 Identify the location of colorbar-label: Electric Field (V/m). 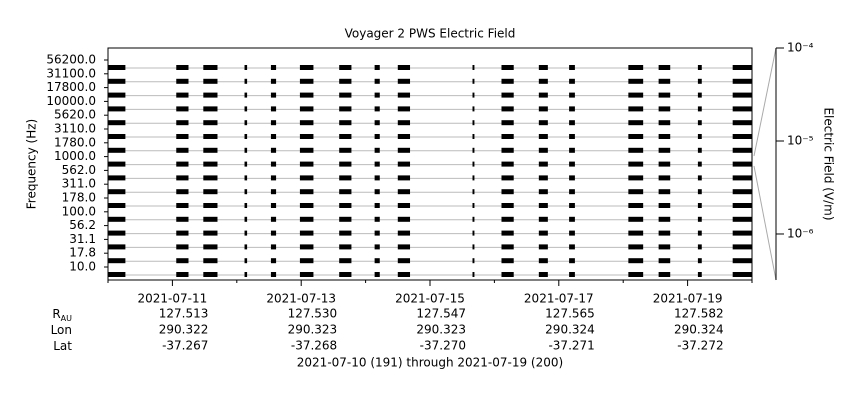
(829, 163).